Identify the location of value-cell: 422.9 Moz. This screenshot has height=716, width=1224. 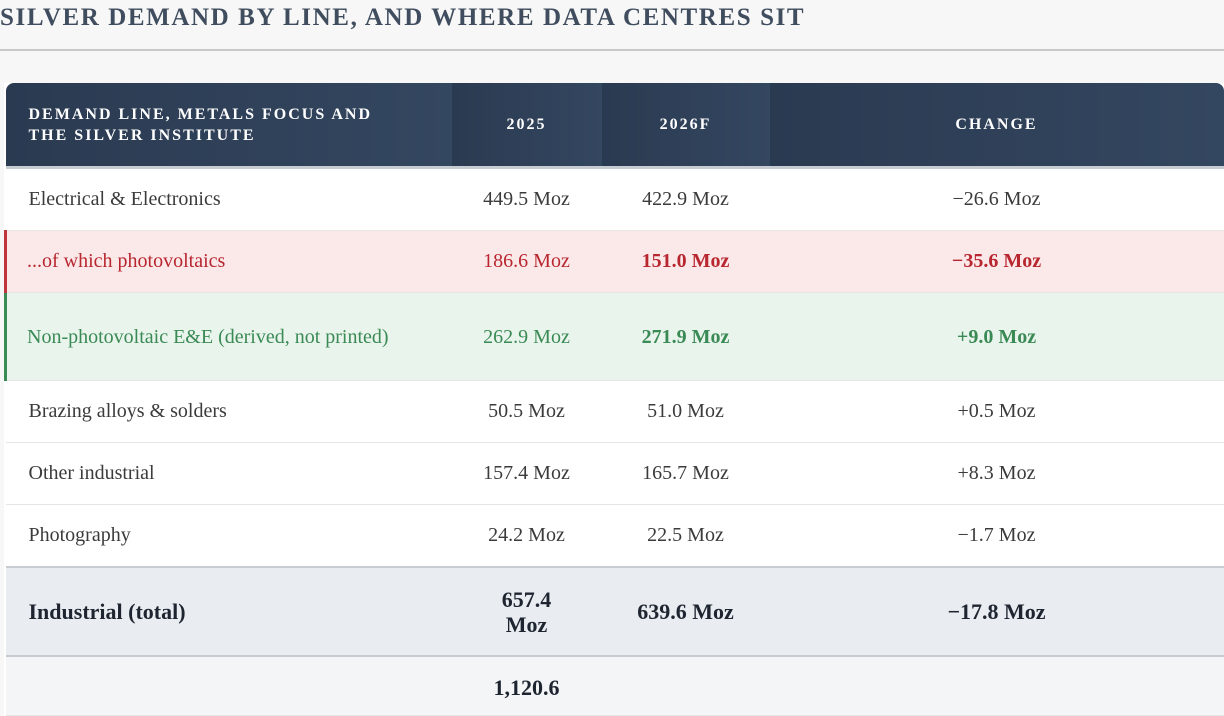
(685, 199).